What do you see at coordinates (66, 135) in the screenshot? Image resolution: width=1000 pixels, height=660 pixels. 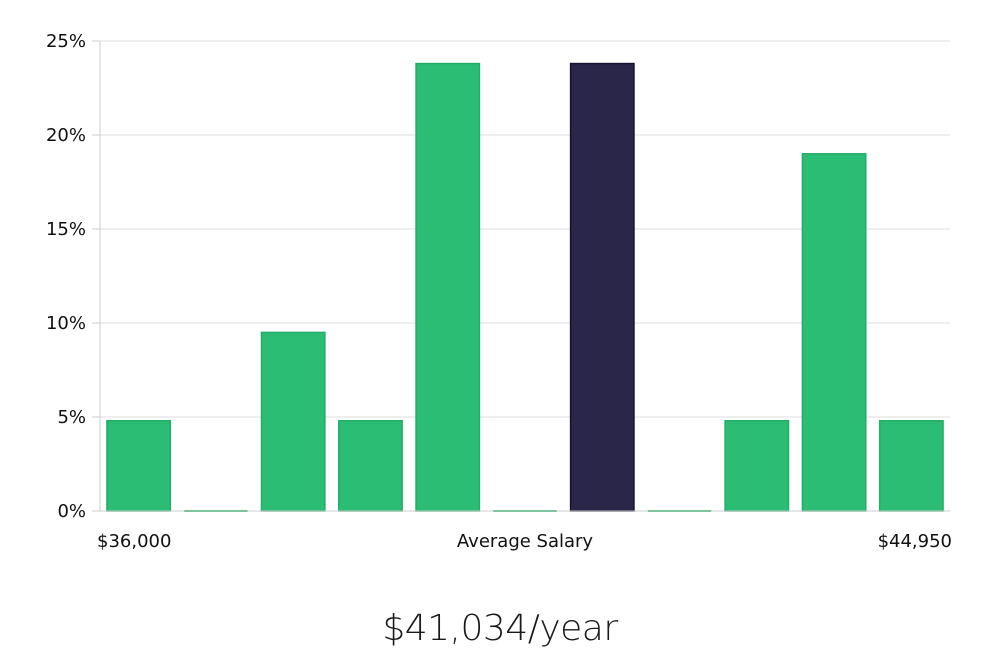 I see `y-tick-label-20: 20%` at bounding box center [66, 135].